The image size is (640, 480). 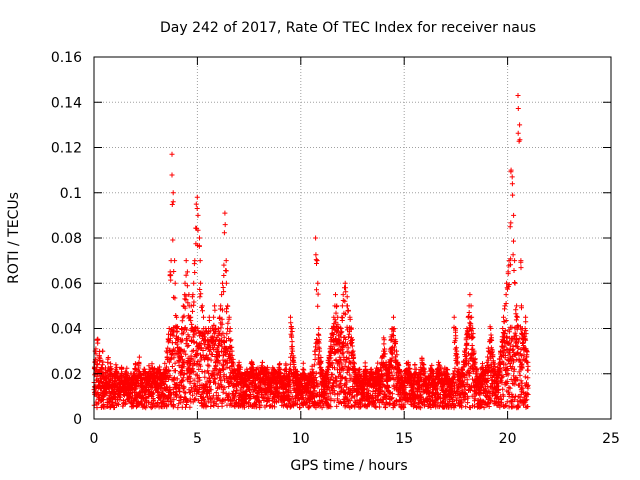 What do you see at coordinates (14, 238) in the screenshot?
I see `y-axis-label: ROTI / TECUs` at bounding box center [14, 238].